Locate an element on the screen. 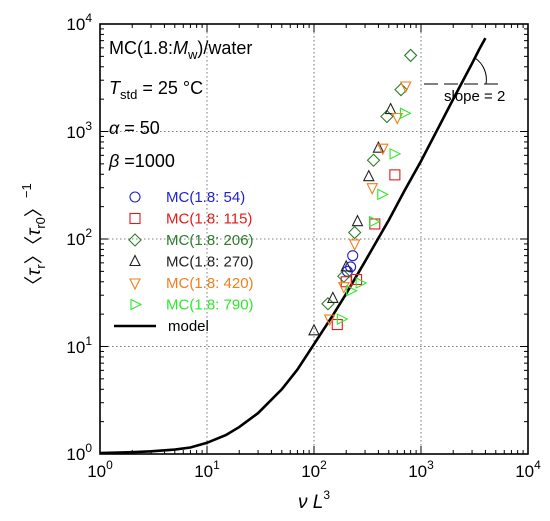  system-annotation: MC(1.8:Mw)/water is located at coordinates (180, 50).